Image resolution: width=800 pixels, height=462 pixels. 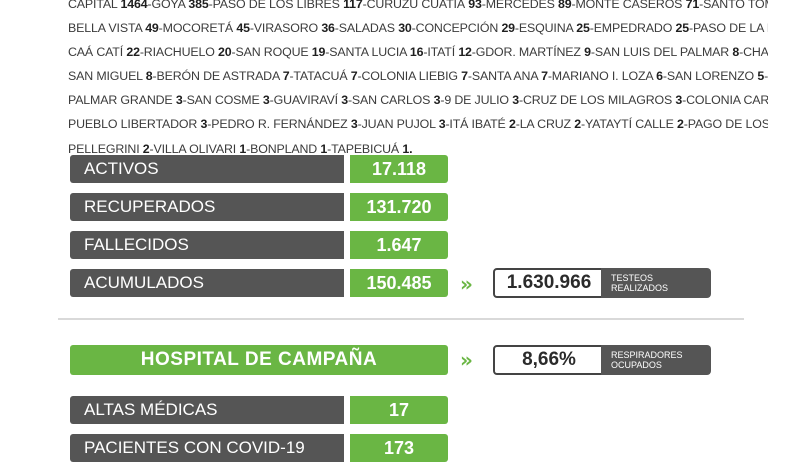 I want to click on stat-value: 131.720, so click(x=399, y=207).